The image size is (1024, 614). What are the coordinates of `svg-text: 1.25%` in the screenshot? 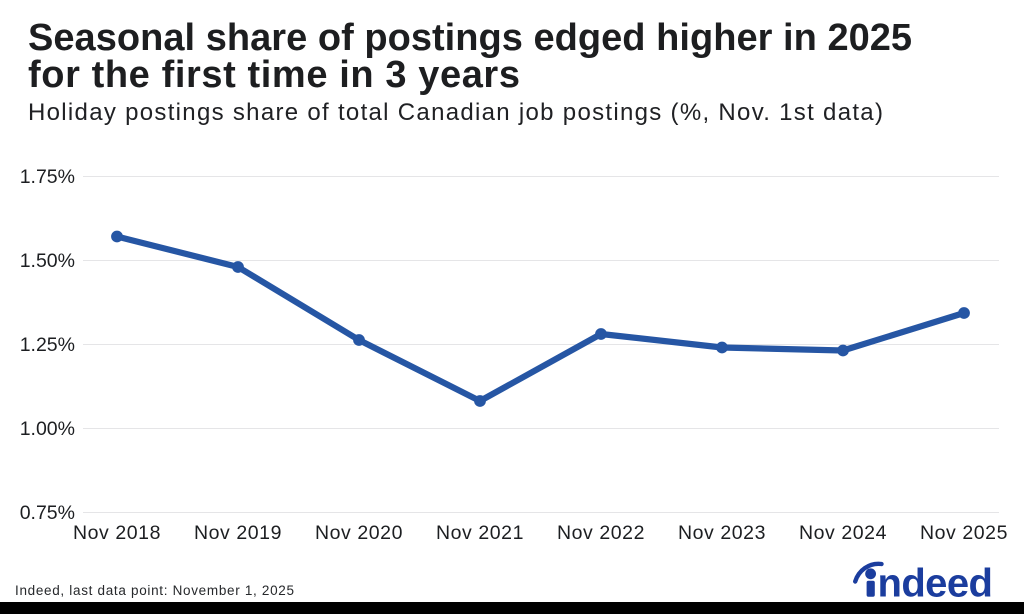 It's located at (47, 345).